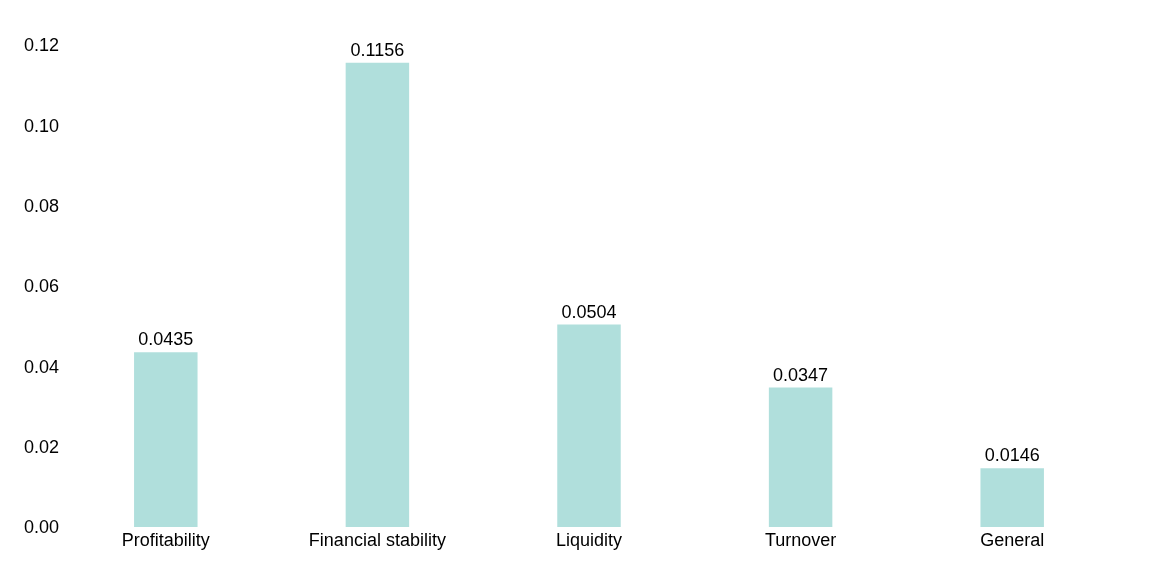  I want to click on x-tick-label: Turnover, so click(800, 540).